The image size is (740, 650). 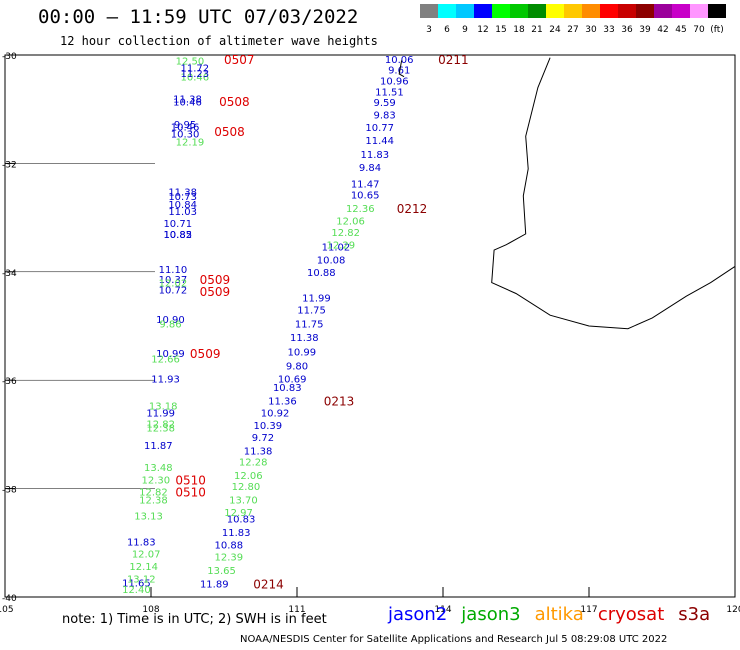 I want to click on wave-height-value: 12.80, so click(x=246, y=487).